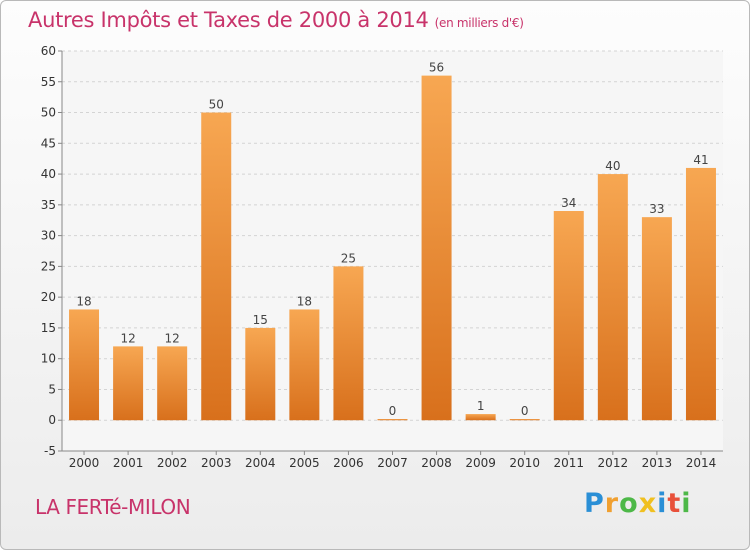  What do you see at coordinates (50, 451) in the screenshot?
I see `y-tick-label: -5` at bounding box center [50, 451].